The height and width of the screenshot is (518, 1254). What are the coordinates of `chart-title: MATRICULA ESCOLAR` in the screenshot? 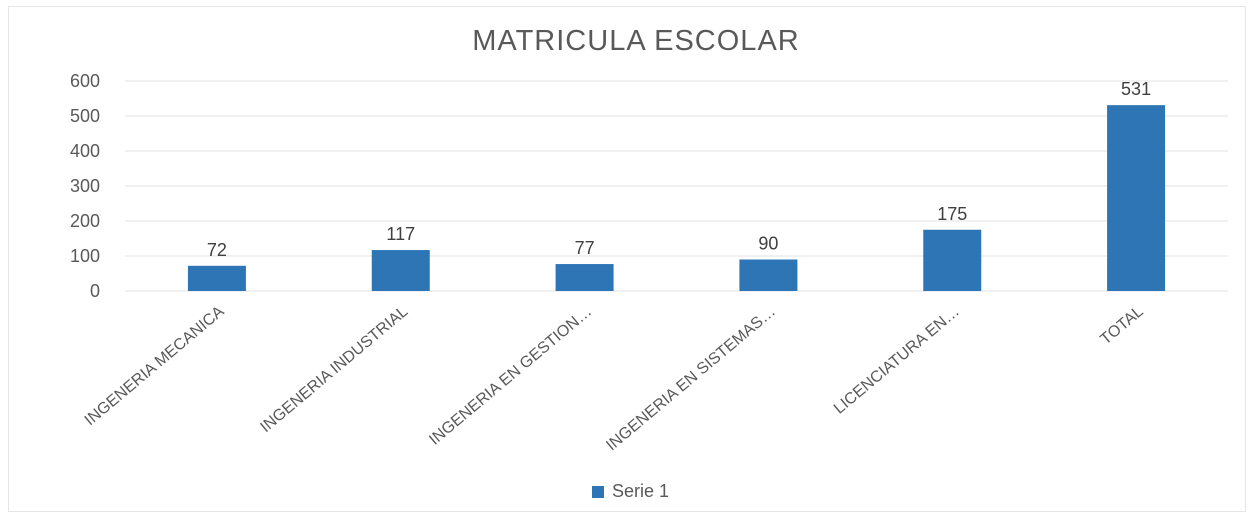 It's located at (635, 41).